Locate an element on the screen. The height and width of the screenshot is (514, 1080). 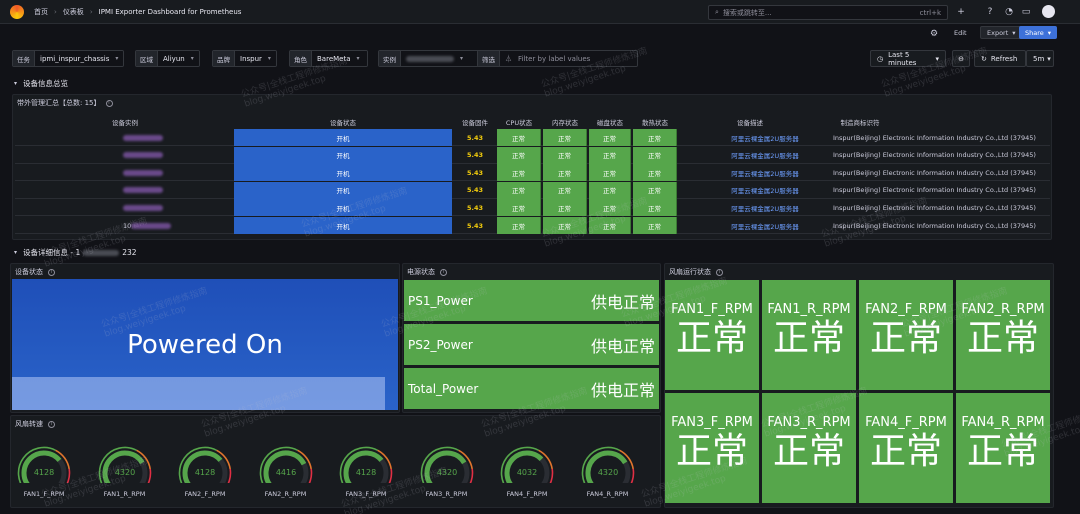
cell-disk: 正常 is located at coordinates (610, 225).